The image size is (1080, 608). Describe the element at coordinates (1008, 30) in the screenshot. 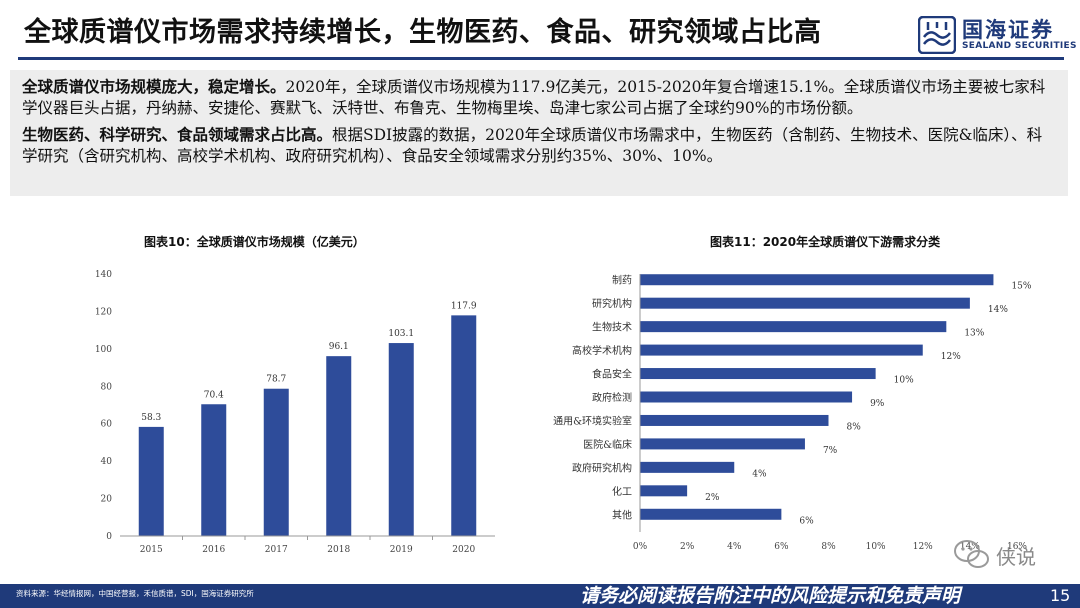

I see `logo-chinese-name: 国海证券` at that location.